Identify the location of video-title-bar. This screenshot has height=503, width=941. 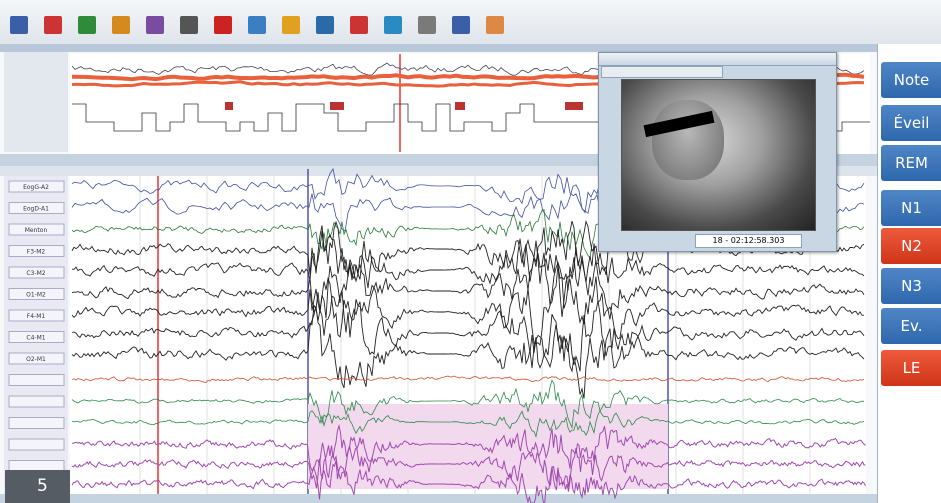
(717, 59).